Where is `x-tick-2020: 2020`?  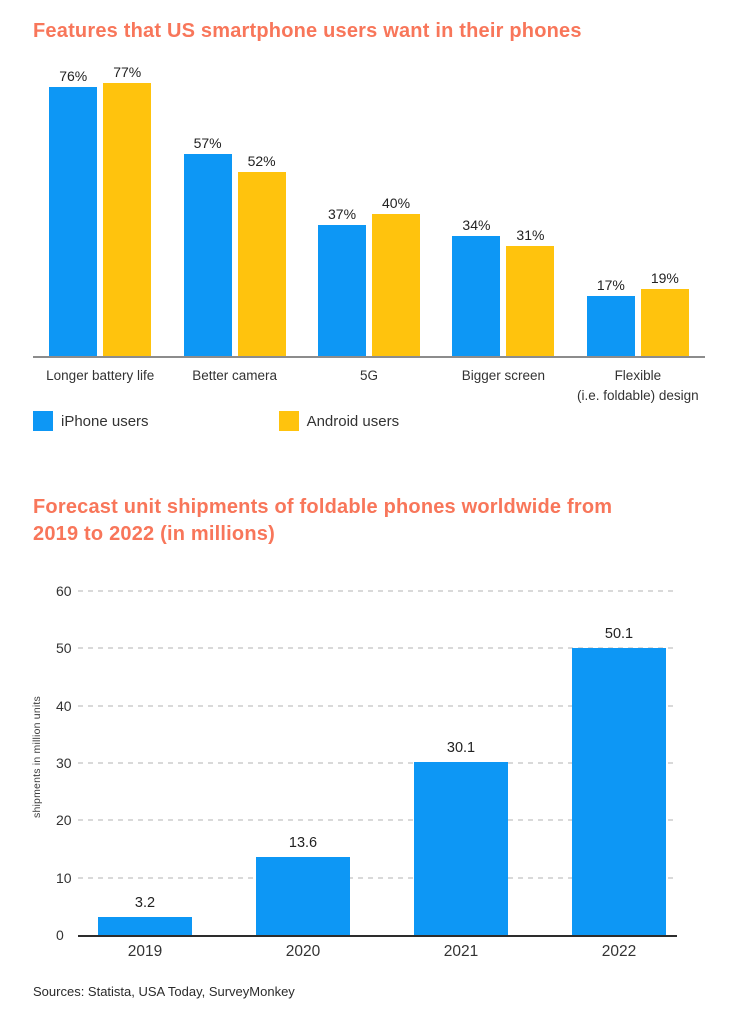
x-tick-2020: 2020 is located at coordinates (303, 951).